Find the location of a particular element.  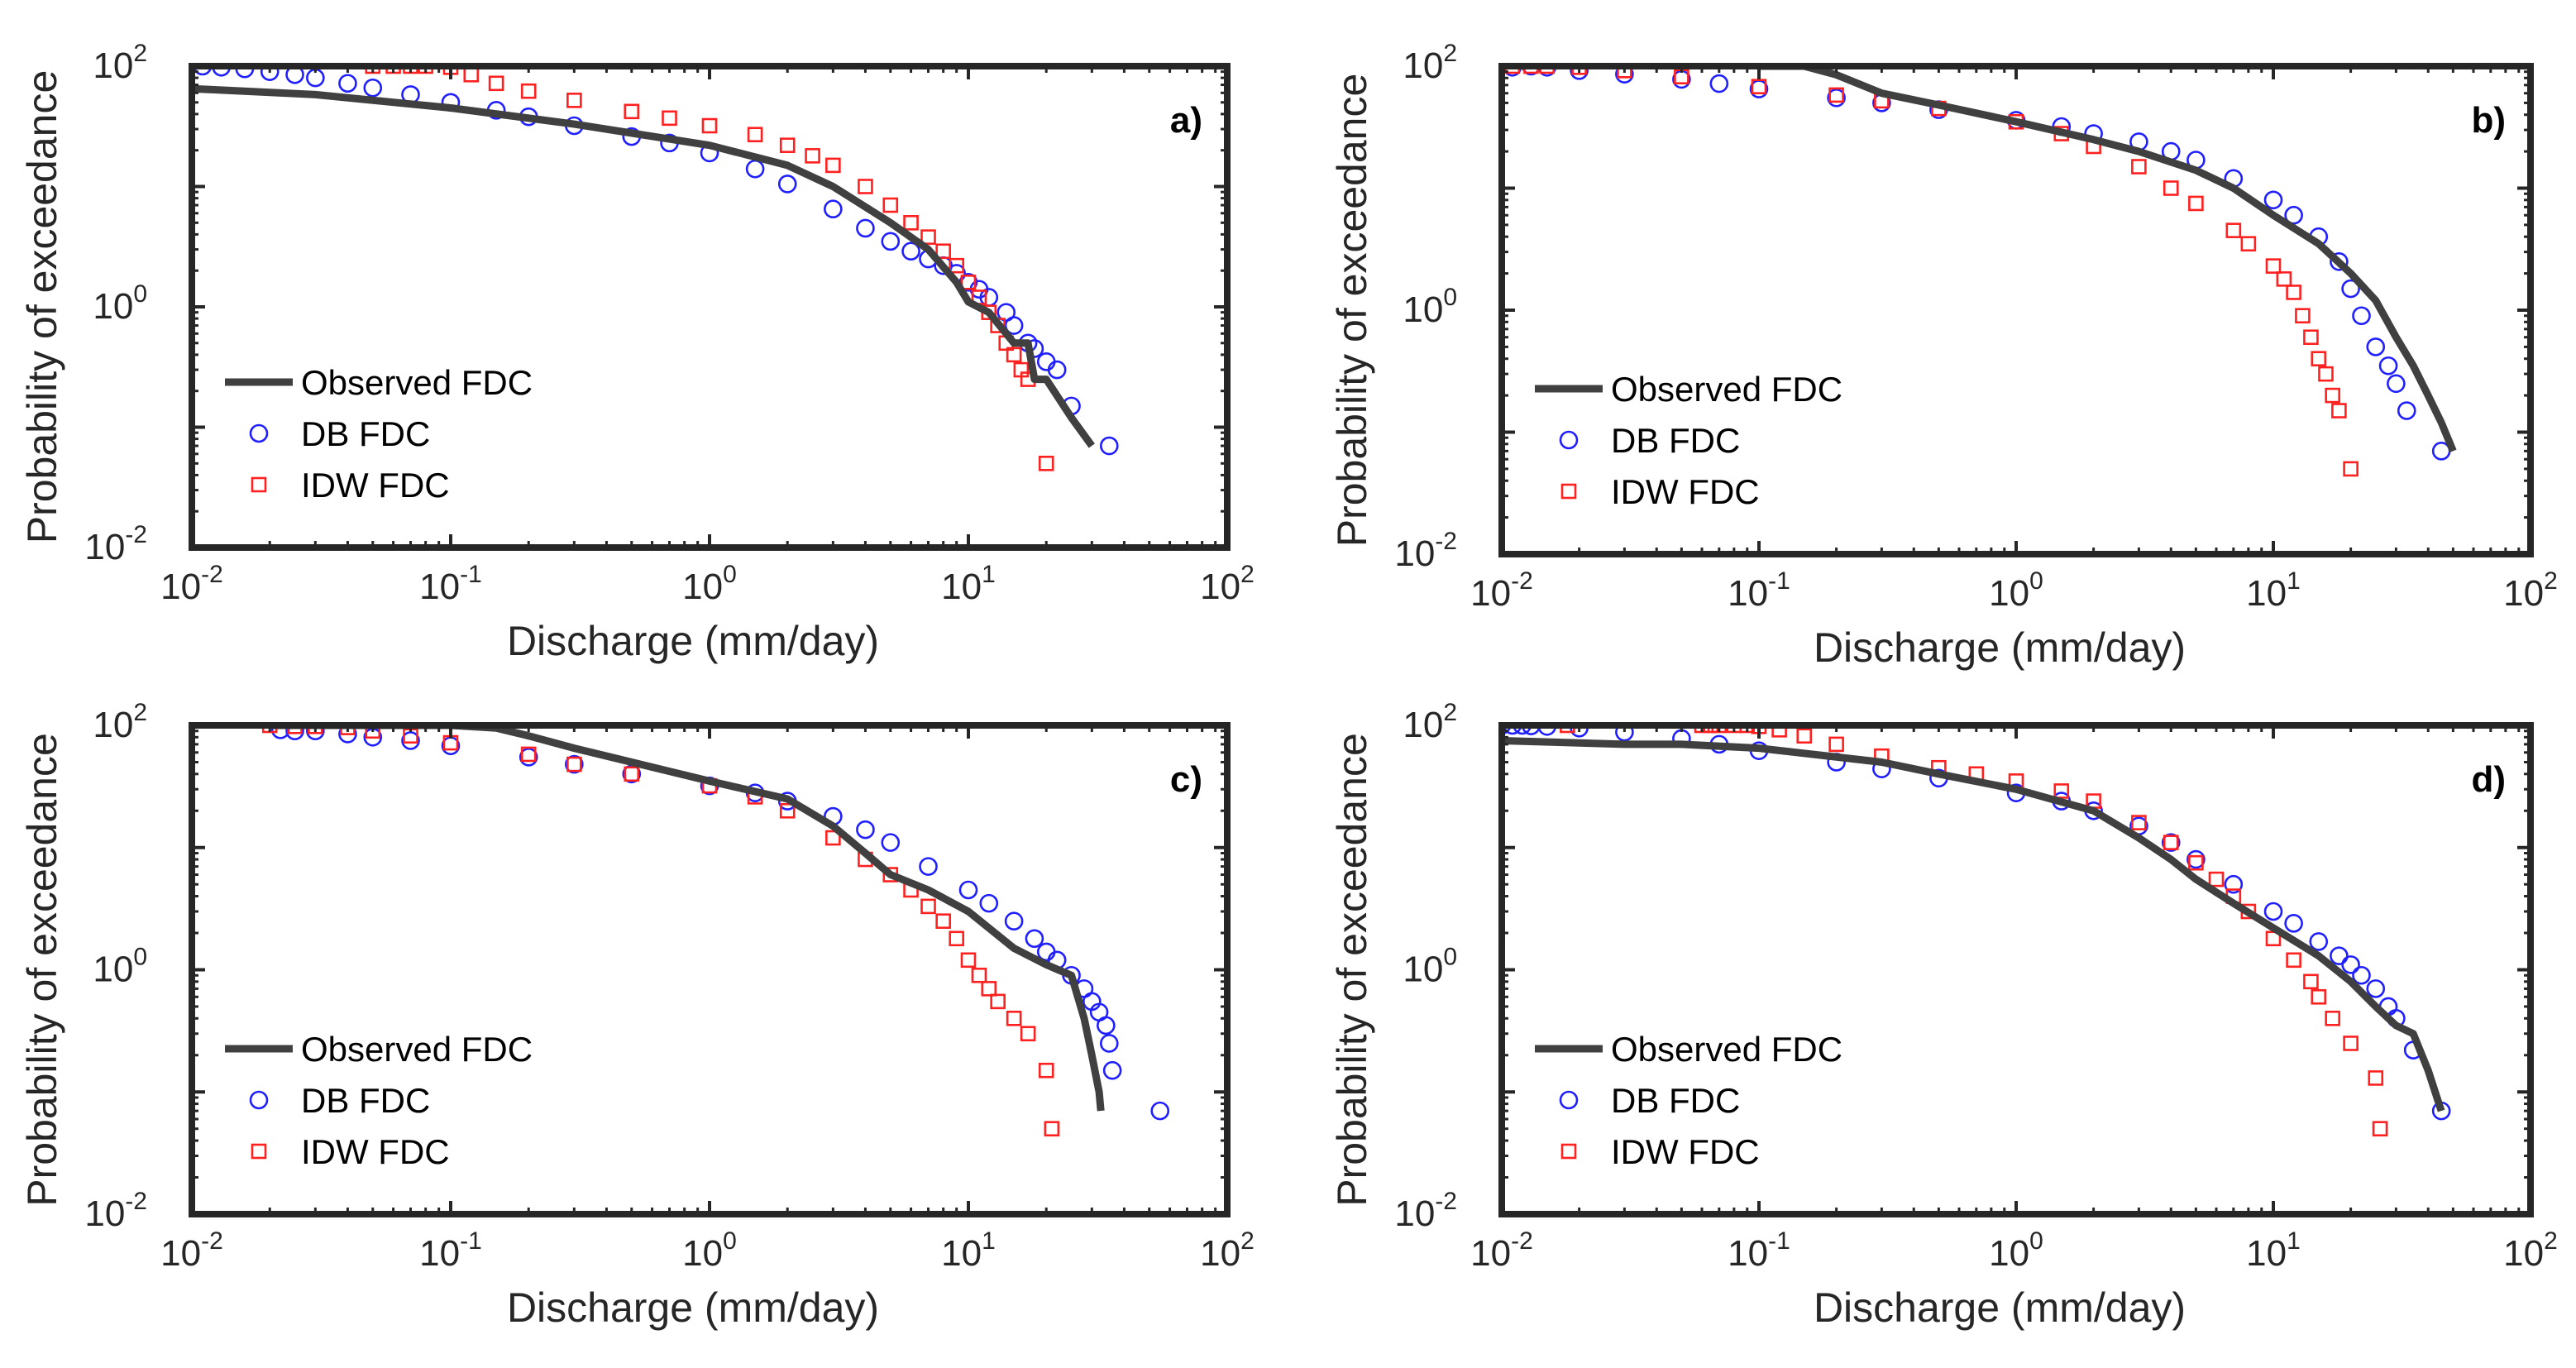

chart-3-x-tick-label: 10⁻¹ is located at coordinates (1759, 1250).